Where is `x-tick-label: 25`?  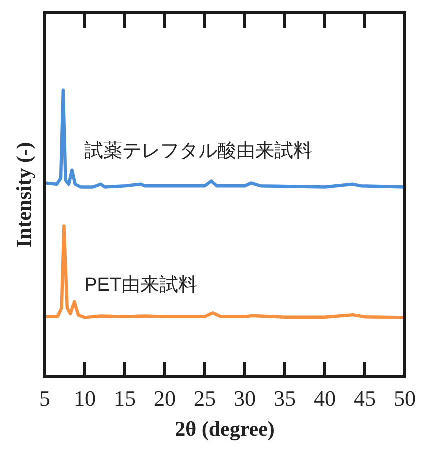
x-tick-label: 25 is located at coordinates (205, 398).